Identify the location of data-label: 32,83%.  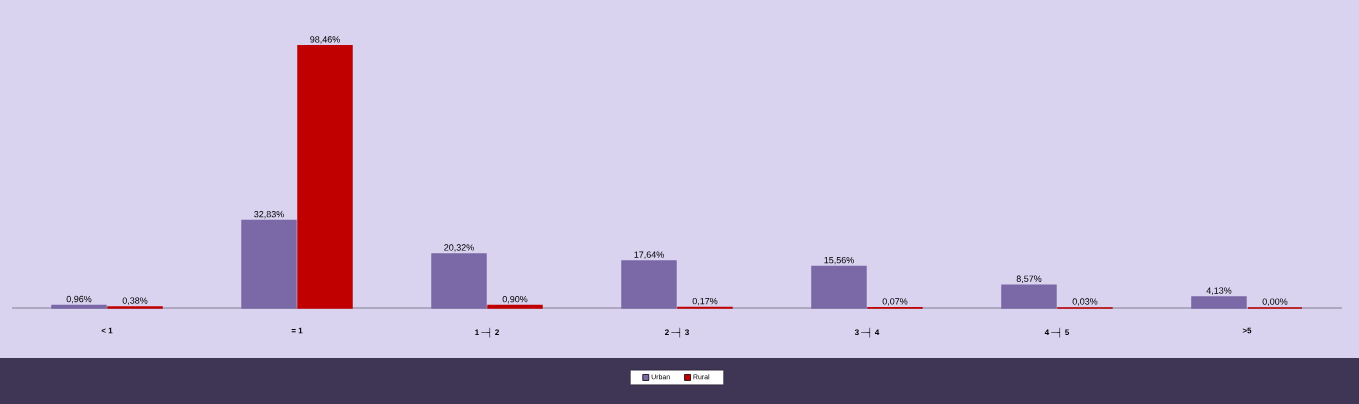
(269, 214).